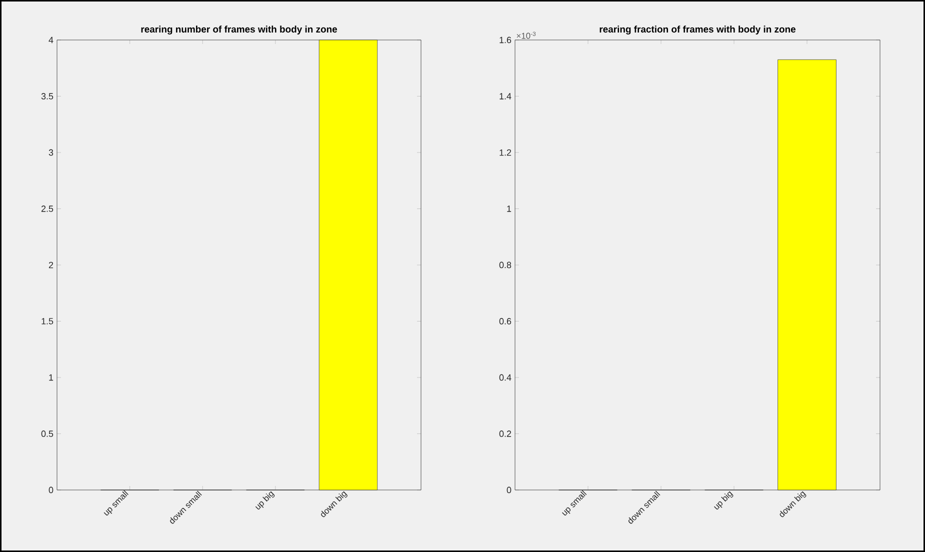 This screenshot has height=552, width=925. Describe the element at coordinates (51, 265) in the screenshot. I see `y-tick-label: 2` at that location.